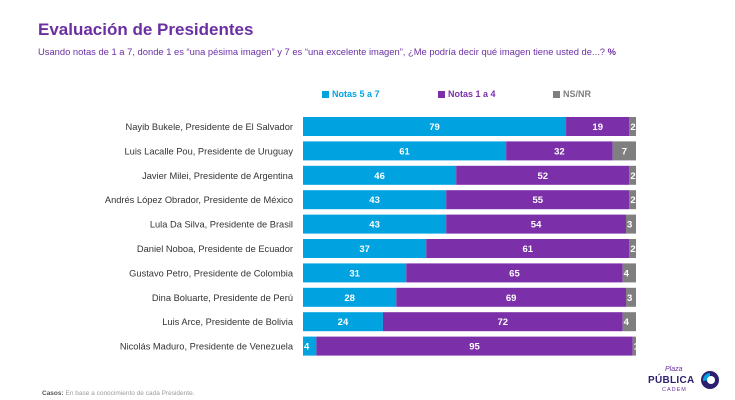 The image size is (735, 400). I want to click on data-label-notas-1-a-4: 54, so click(536, 225).